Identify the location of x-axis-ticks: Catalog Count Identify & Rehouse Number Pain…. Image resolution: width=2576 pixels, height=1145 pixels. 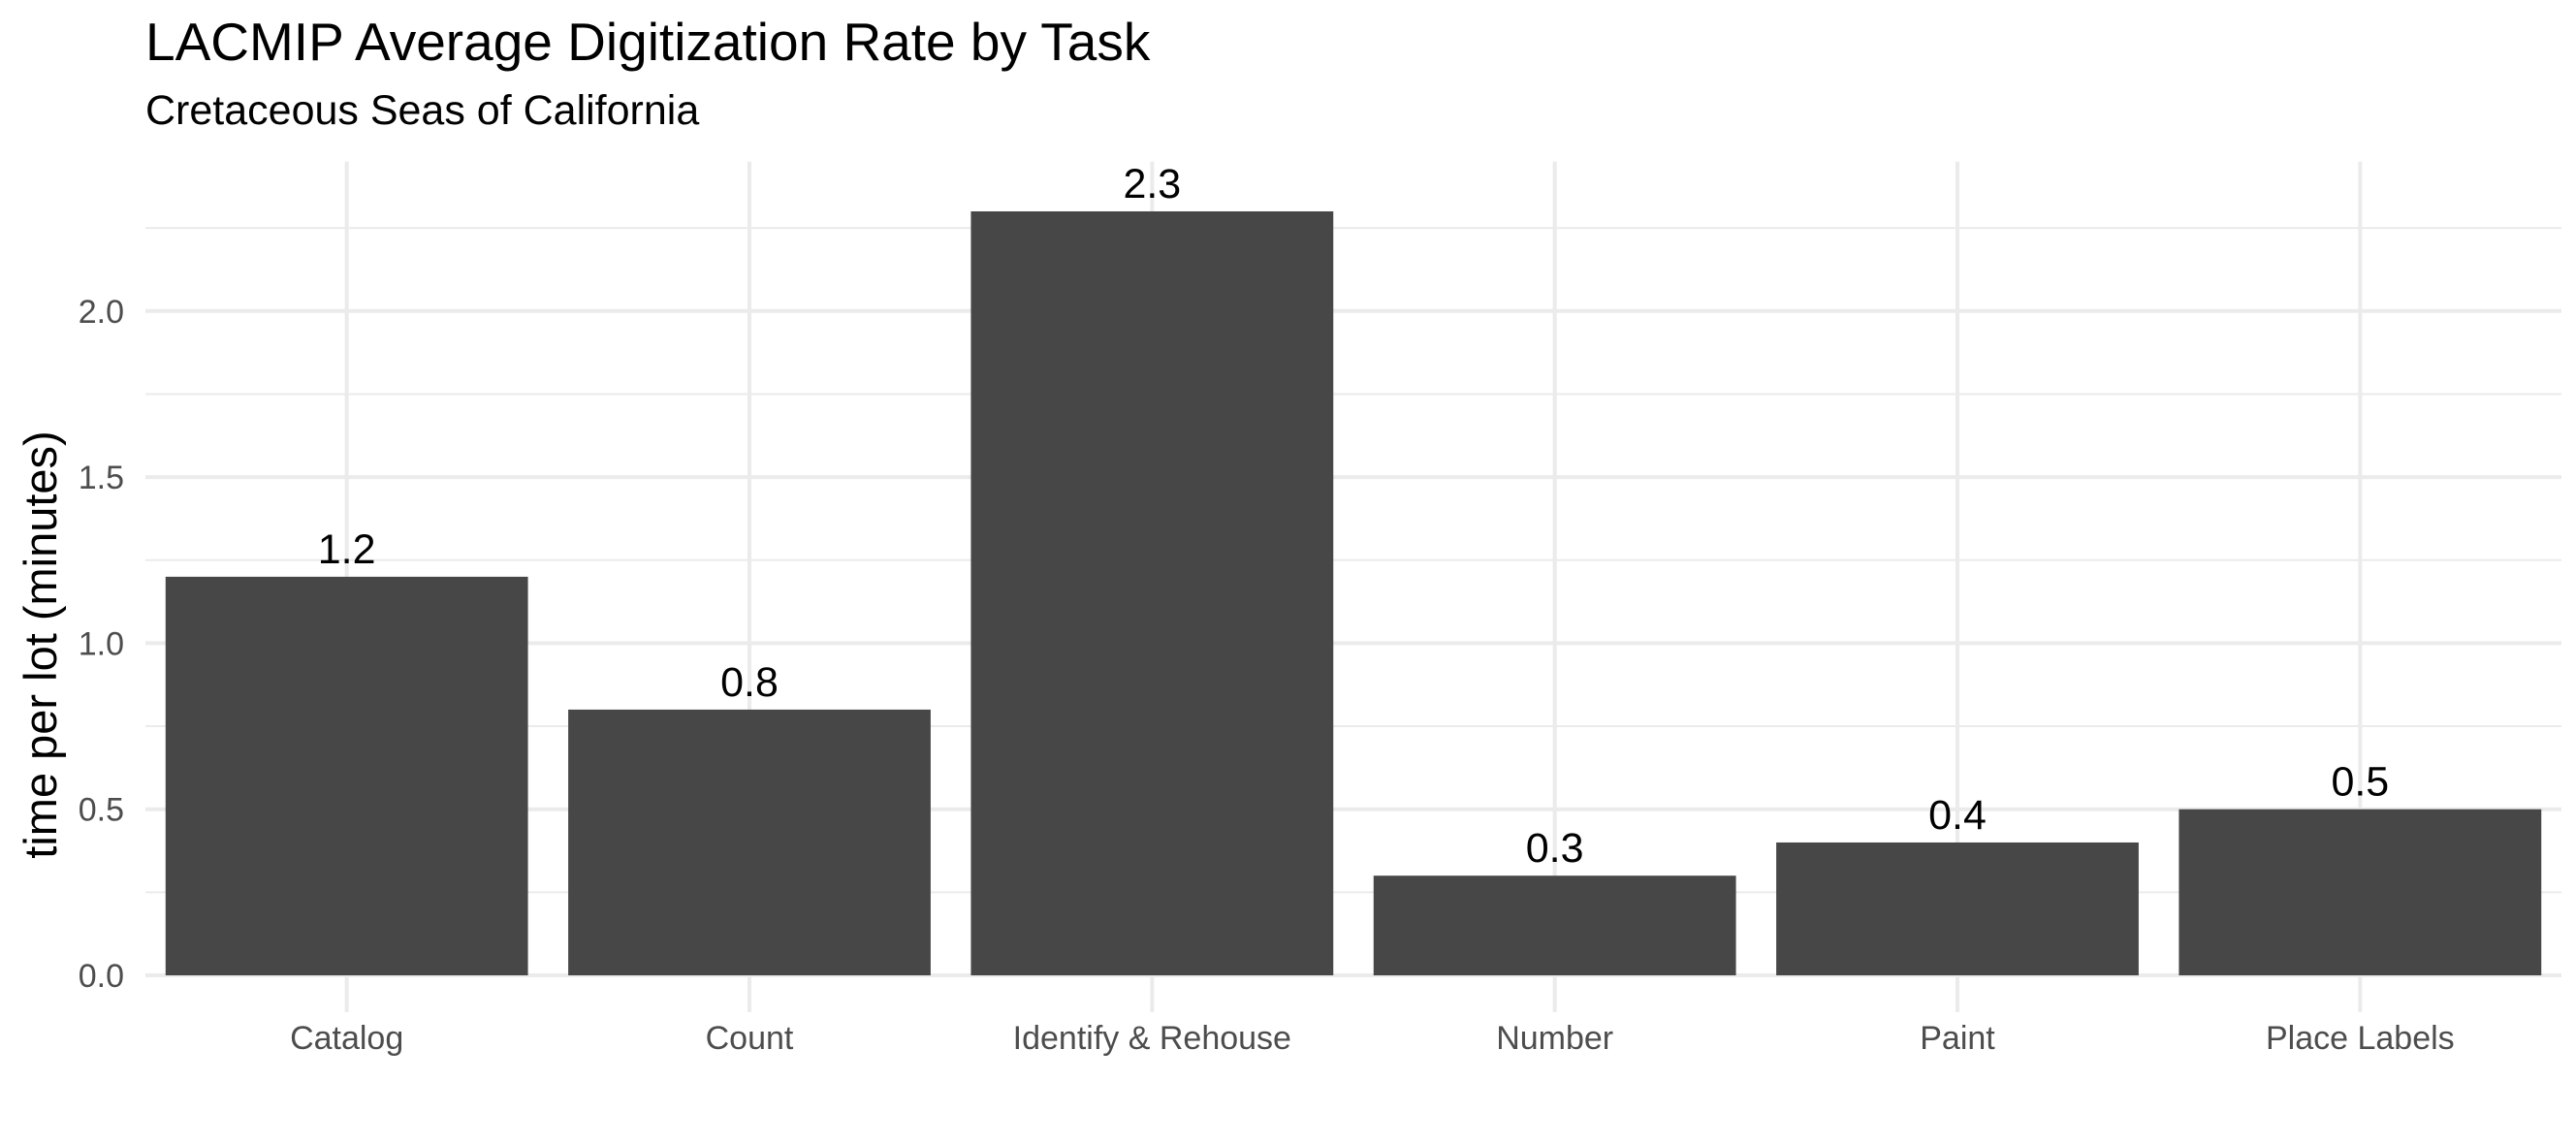
(1372, 1038).